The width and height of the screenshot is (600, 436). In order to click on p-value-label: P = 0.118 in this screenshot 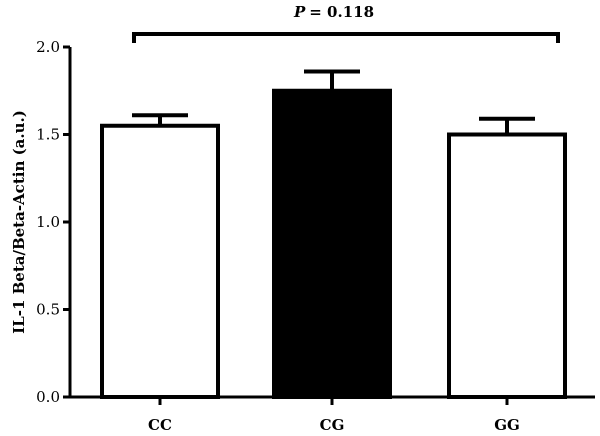, I will do `click(333, 12)`.